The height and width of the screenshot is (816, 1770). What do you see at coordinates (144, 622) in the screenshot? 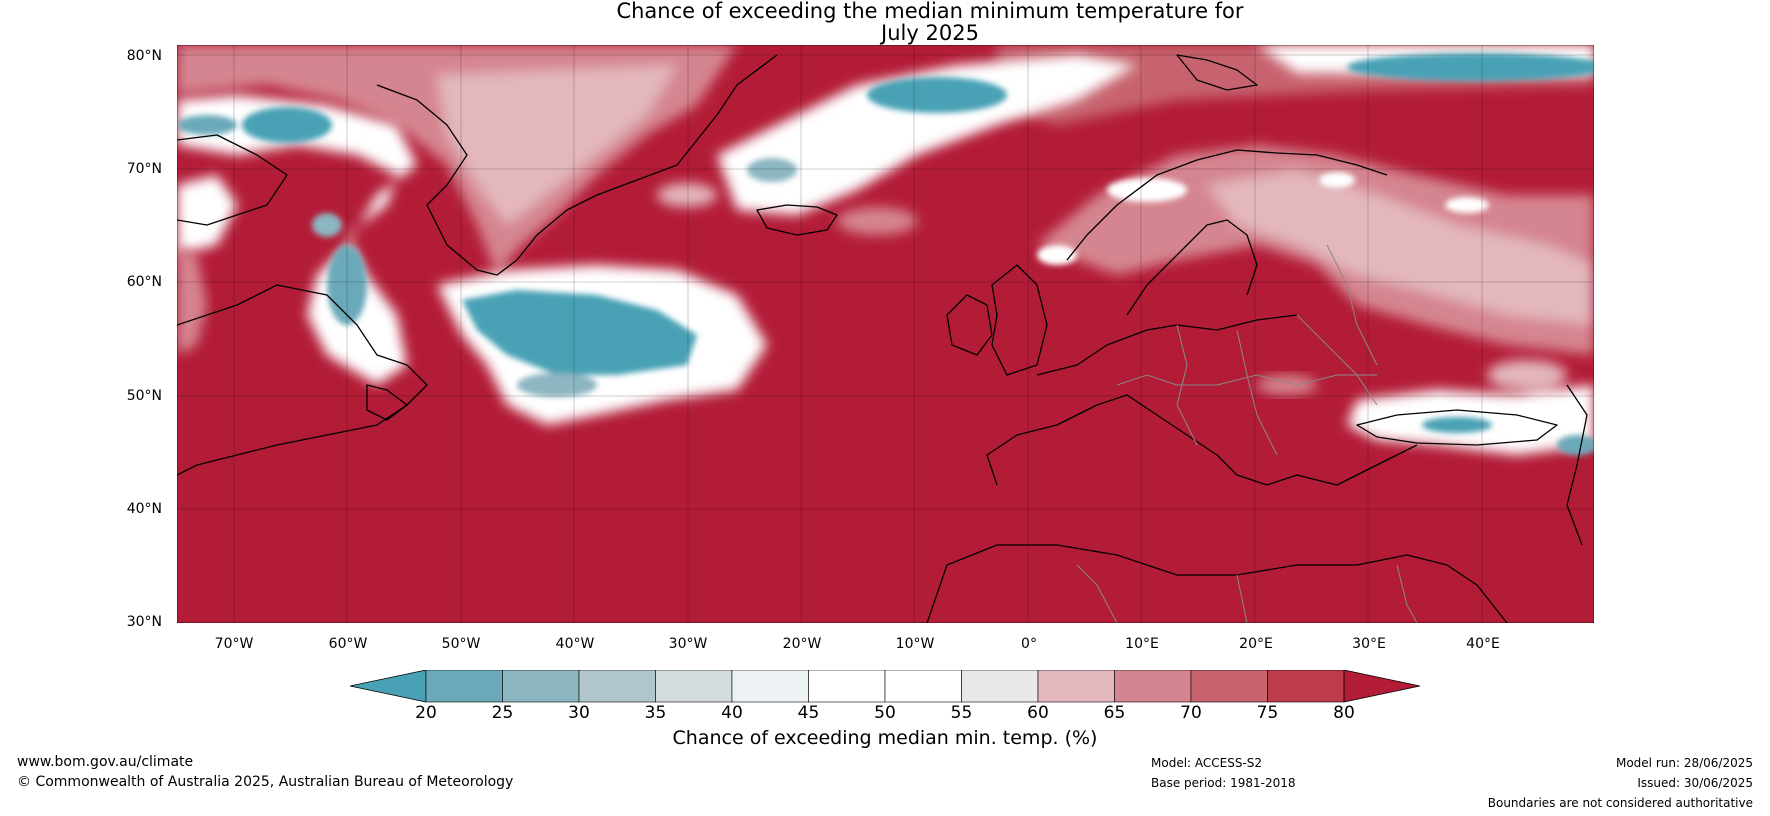
I see `lat-label-30n: 30°N` at bounding box center [144, 622].